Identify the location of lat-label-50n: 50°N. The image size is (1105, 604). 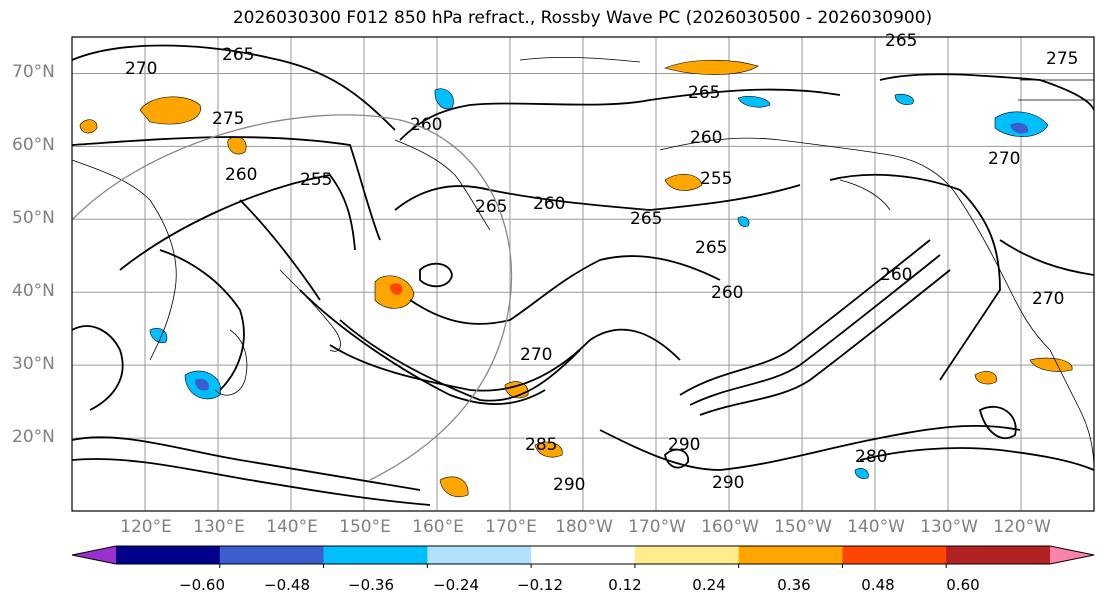
(33, 218).